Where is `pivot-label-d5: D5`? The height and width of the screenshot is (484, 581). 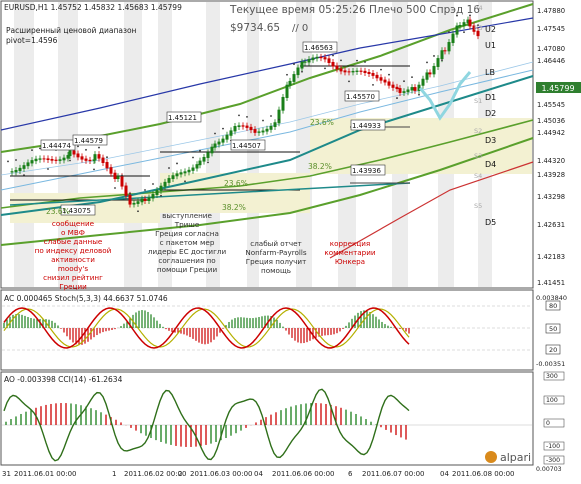 pivot-label-d5: D5 is located at coordinates (490, 222).